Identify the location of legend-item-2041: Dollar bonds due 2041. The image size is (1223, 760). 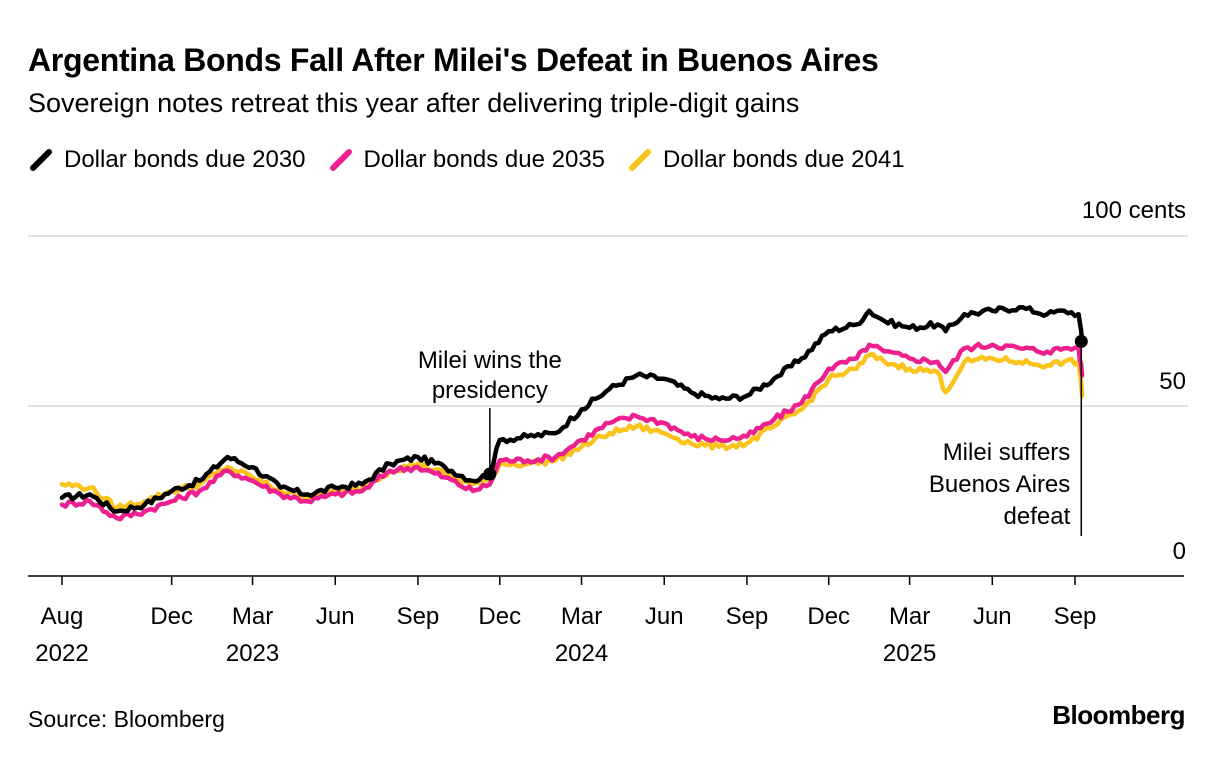
(766, 160).